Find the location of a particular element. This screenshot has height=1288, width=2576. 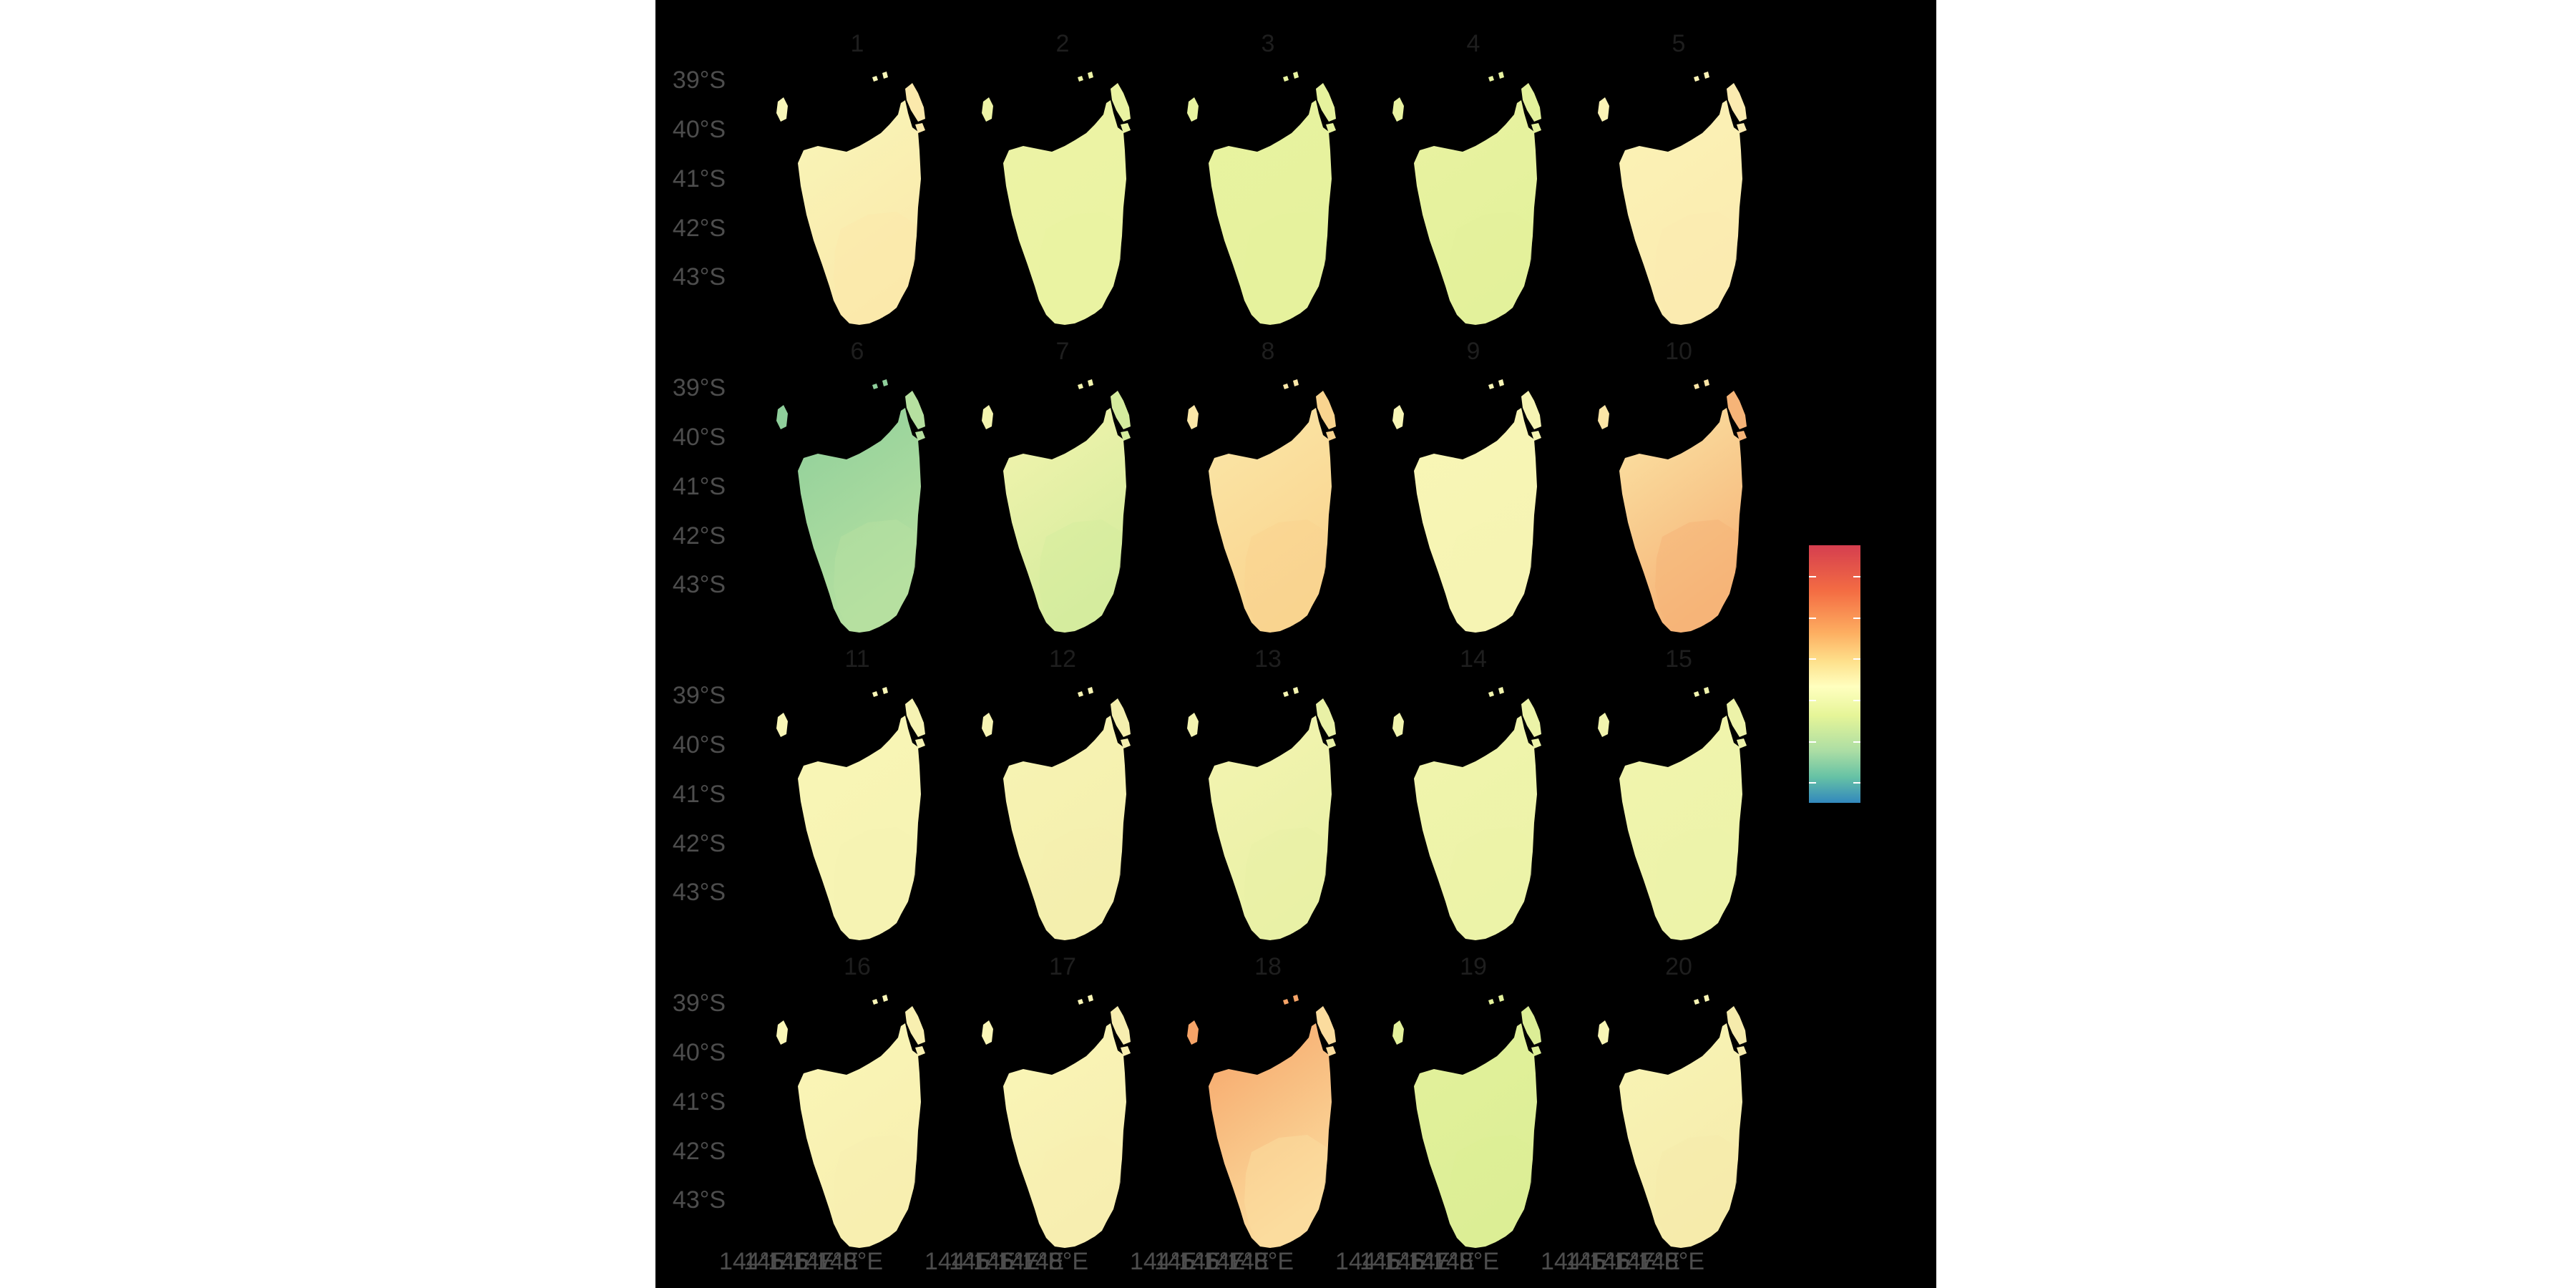

facet-title: 17 is located at coordinates (1062, 966).